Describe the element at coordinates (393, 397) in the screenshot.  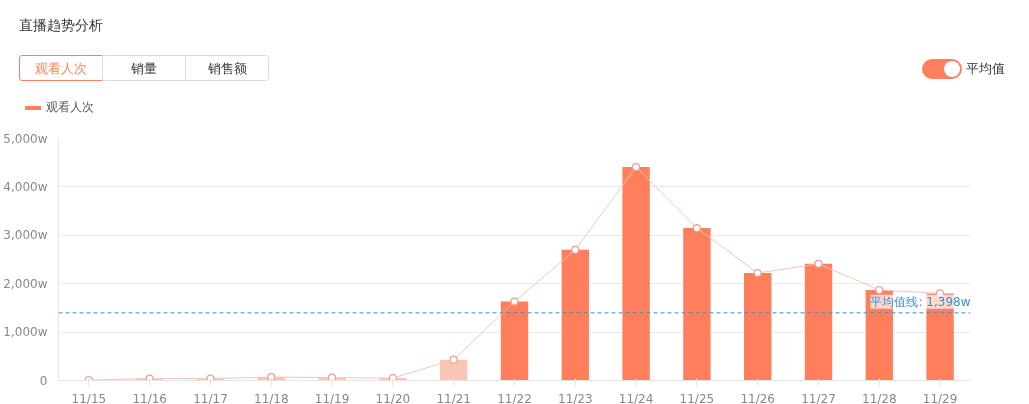
I see `x-tick-label: 11/20` at that location.